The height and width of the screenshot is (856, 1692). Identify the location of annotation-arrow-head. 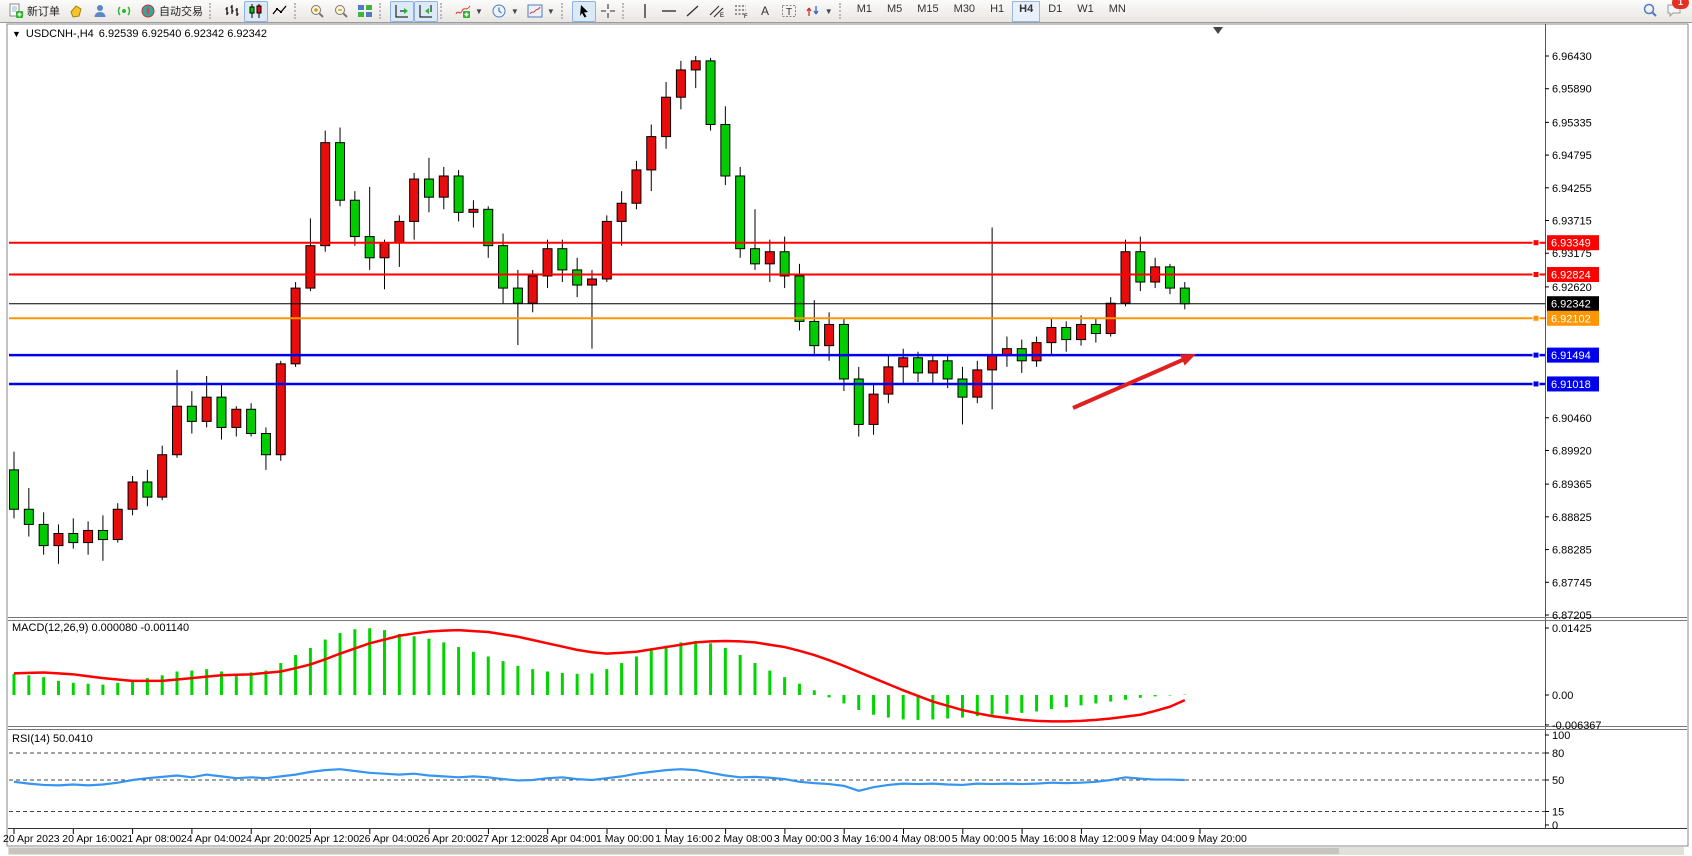
(1187, 360).